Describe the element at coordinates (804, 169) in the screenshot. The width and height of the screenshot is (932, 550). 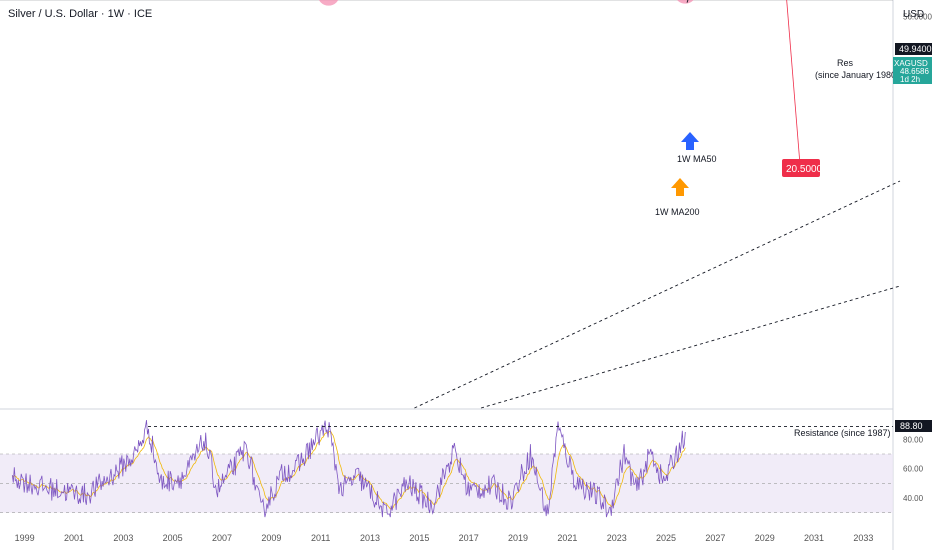
I see `target-price-value: 20.5000` at that location.